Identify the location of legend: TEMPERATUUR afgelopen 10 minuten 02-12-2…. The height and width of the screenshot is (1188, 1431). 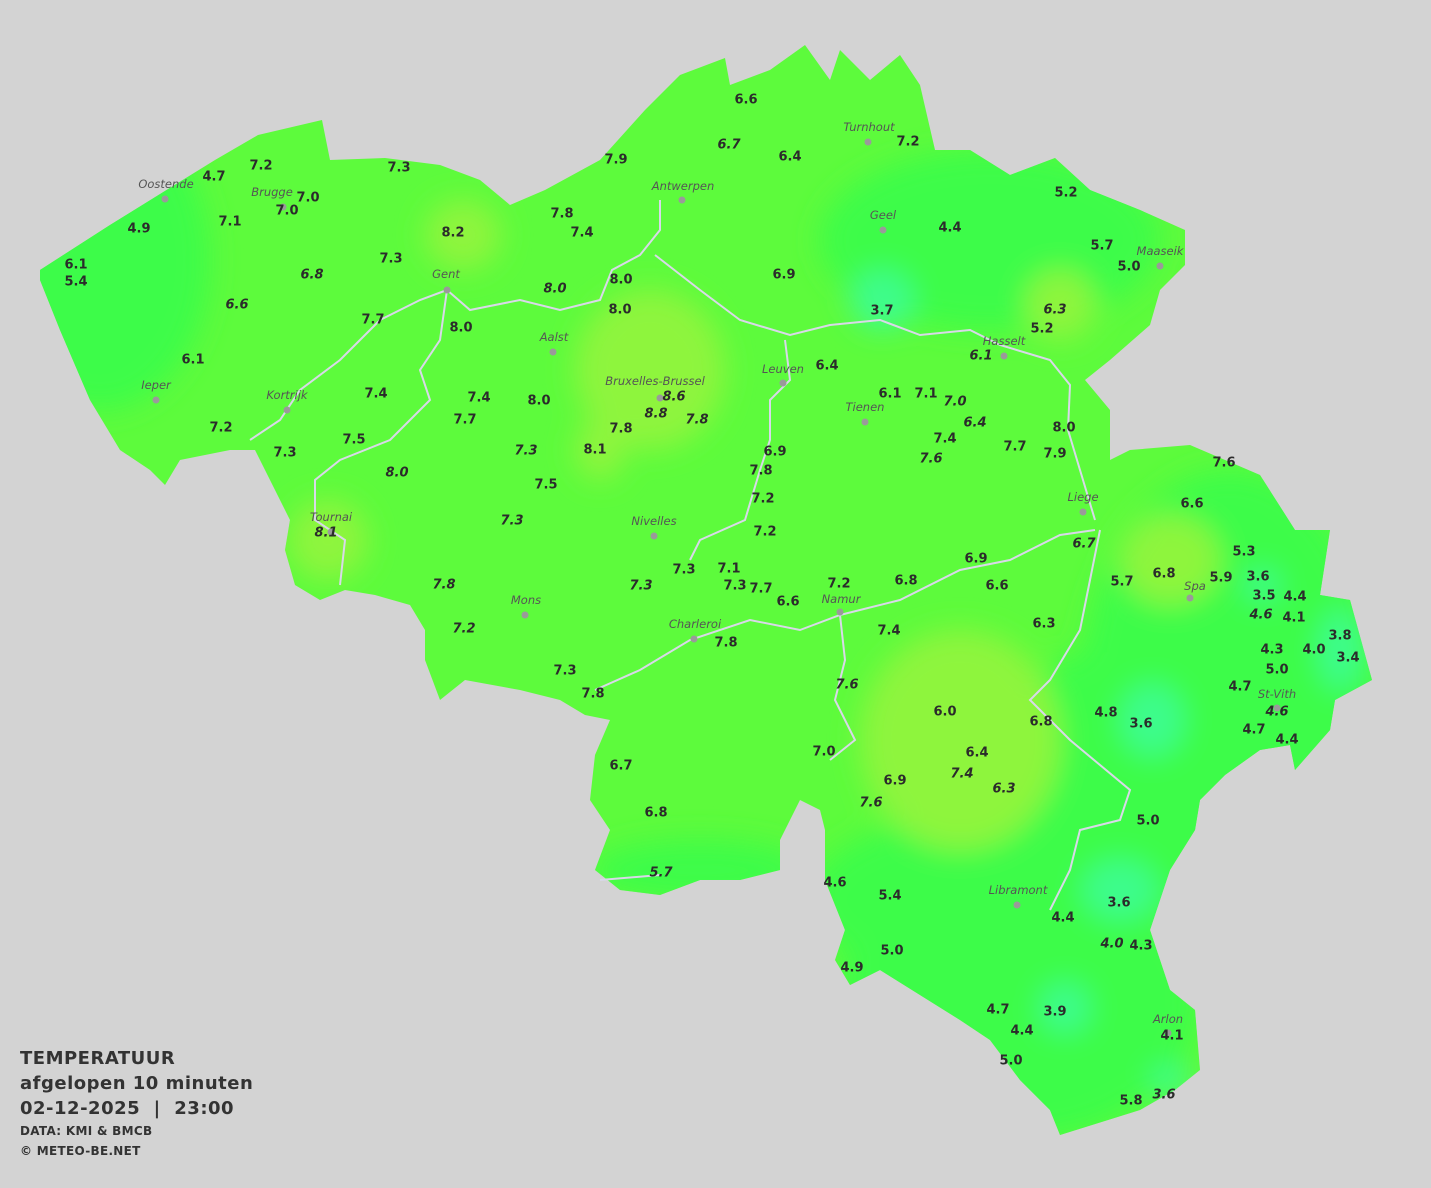
(136, 1103).